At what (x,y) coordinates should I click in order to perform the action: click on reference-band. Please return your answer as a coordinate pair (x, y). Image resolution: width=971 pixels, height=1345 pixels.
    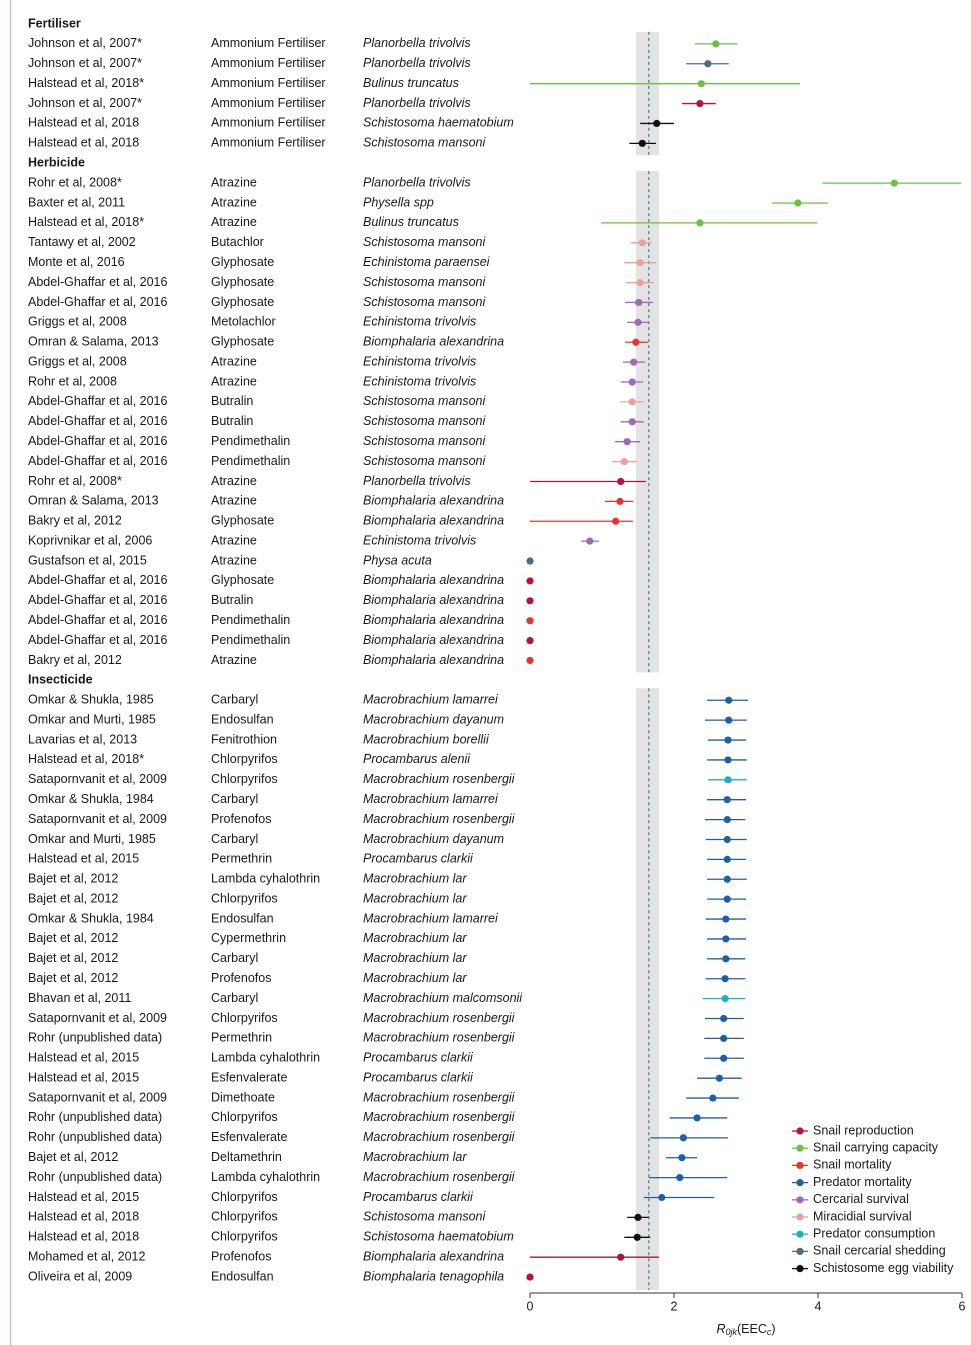
    Looking at the image, I should click on (647, 989).